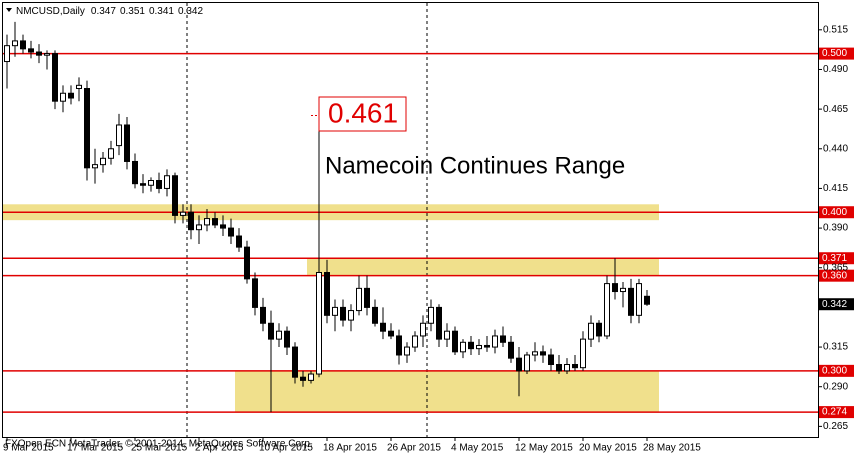 This screenshot has height=455, width=860. I want to click on zone, so click(447, 391).